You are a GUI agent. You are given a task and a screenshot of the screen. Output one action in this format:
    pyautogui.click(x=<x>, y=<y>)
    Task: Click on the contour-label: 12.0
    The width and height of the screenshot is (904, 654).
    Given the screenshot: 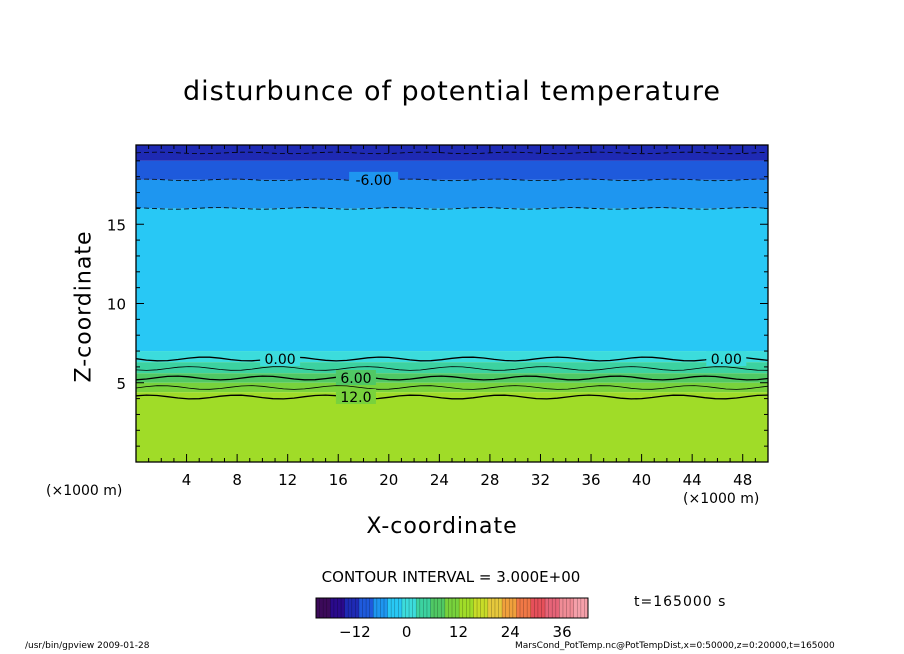 What is the action you would take?
    pyautogui.click(x=355, y=398)
    